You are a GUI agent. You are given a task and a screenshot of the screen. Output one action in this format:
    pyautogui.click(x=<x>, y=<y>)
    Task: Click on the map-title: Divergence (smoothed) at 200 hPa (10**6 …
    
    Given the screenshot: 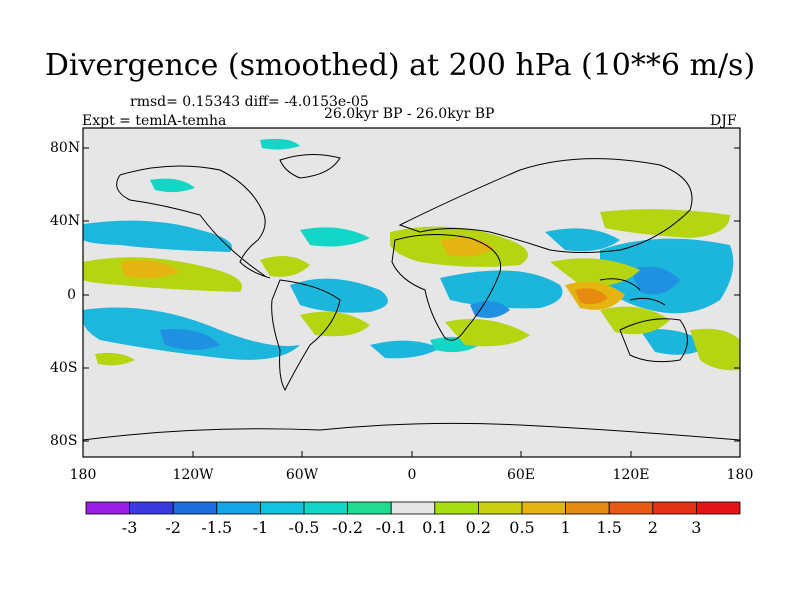 What is the action you would take?
    pyautogui.click(x=400, y=65)
    